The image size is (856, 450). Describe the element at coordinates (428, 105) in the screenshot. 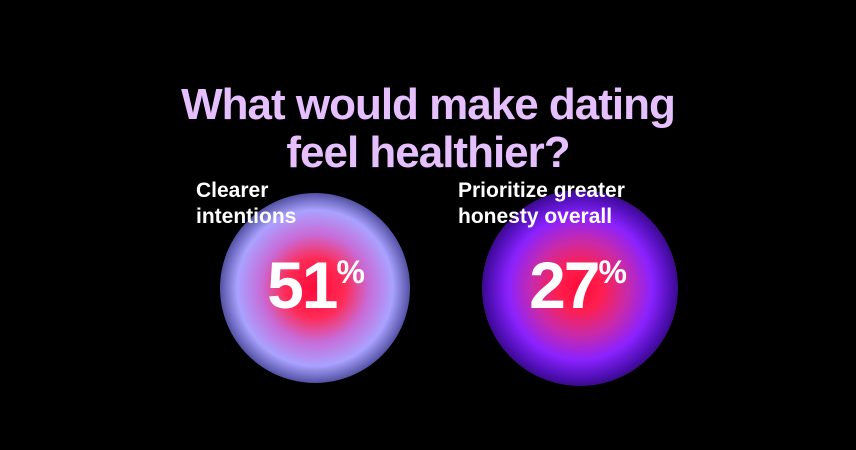

I see `title-line-1: What would make dating` at that location.